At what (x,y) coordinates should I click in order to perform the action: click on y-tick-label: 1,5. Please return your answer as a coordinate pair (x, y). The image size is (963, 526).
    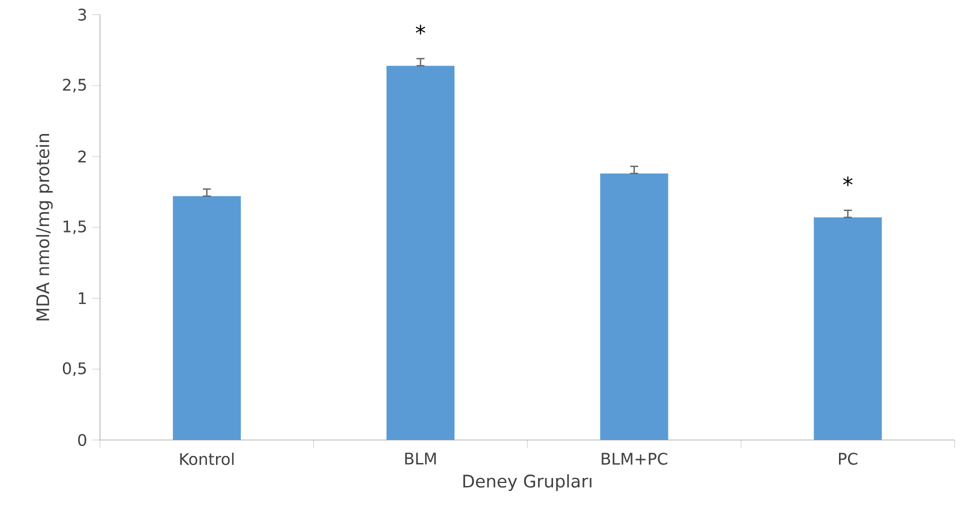
    Looking at the image, I should click on (75, 227).